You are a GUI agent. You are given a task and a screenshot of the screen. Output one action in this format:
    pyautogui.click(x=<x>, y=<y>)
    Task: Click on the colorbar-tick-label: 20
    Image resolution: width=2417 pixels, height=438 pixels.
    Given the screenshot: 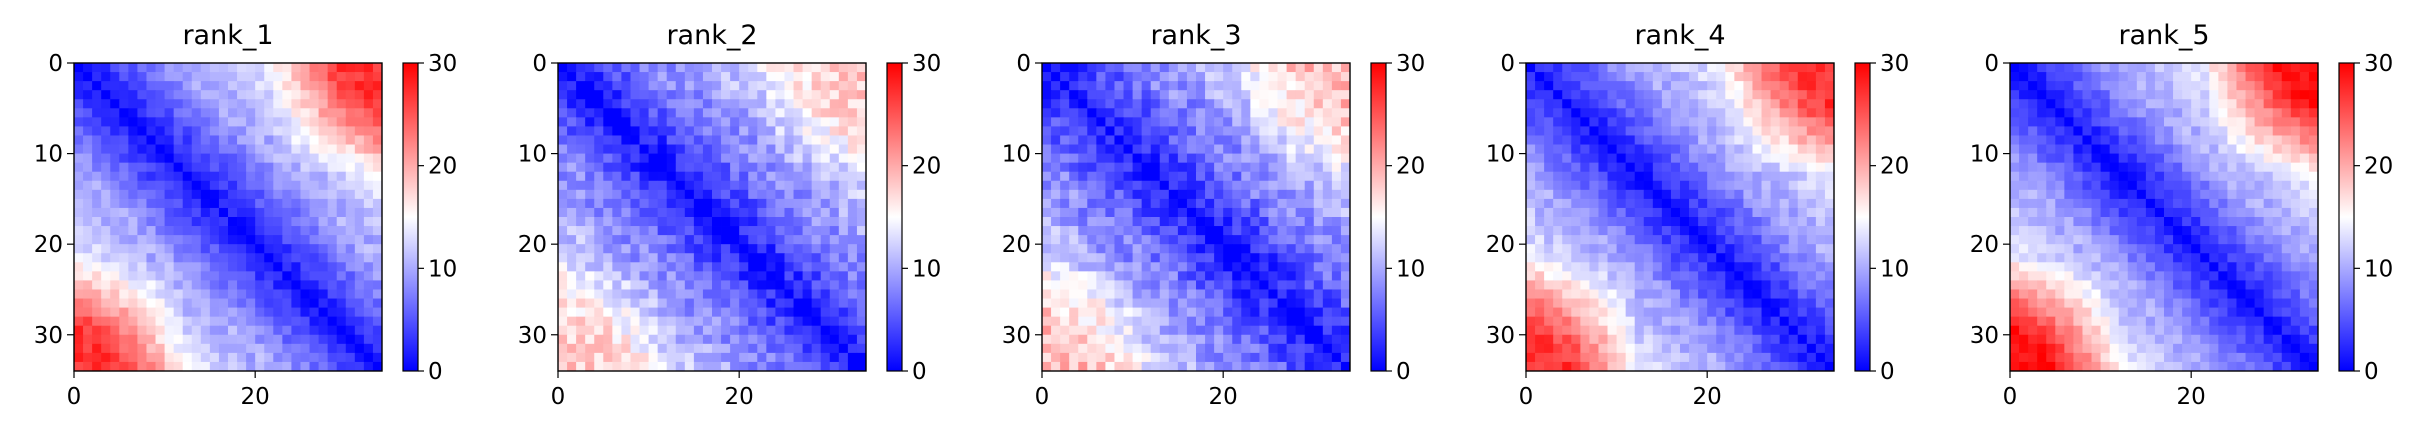 What is the action you would take?
    pyautogui.click(x=1410, y=167)
    